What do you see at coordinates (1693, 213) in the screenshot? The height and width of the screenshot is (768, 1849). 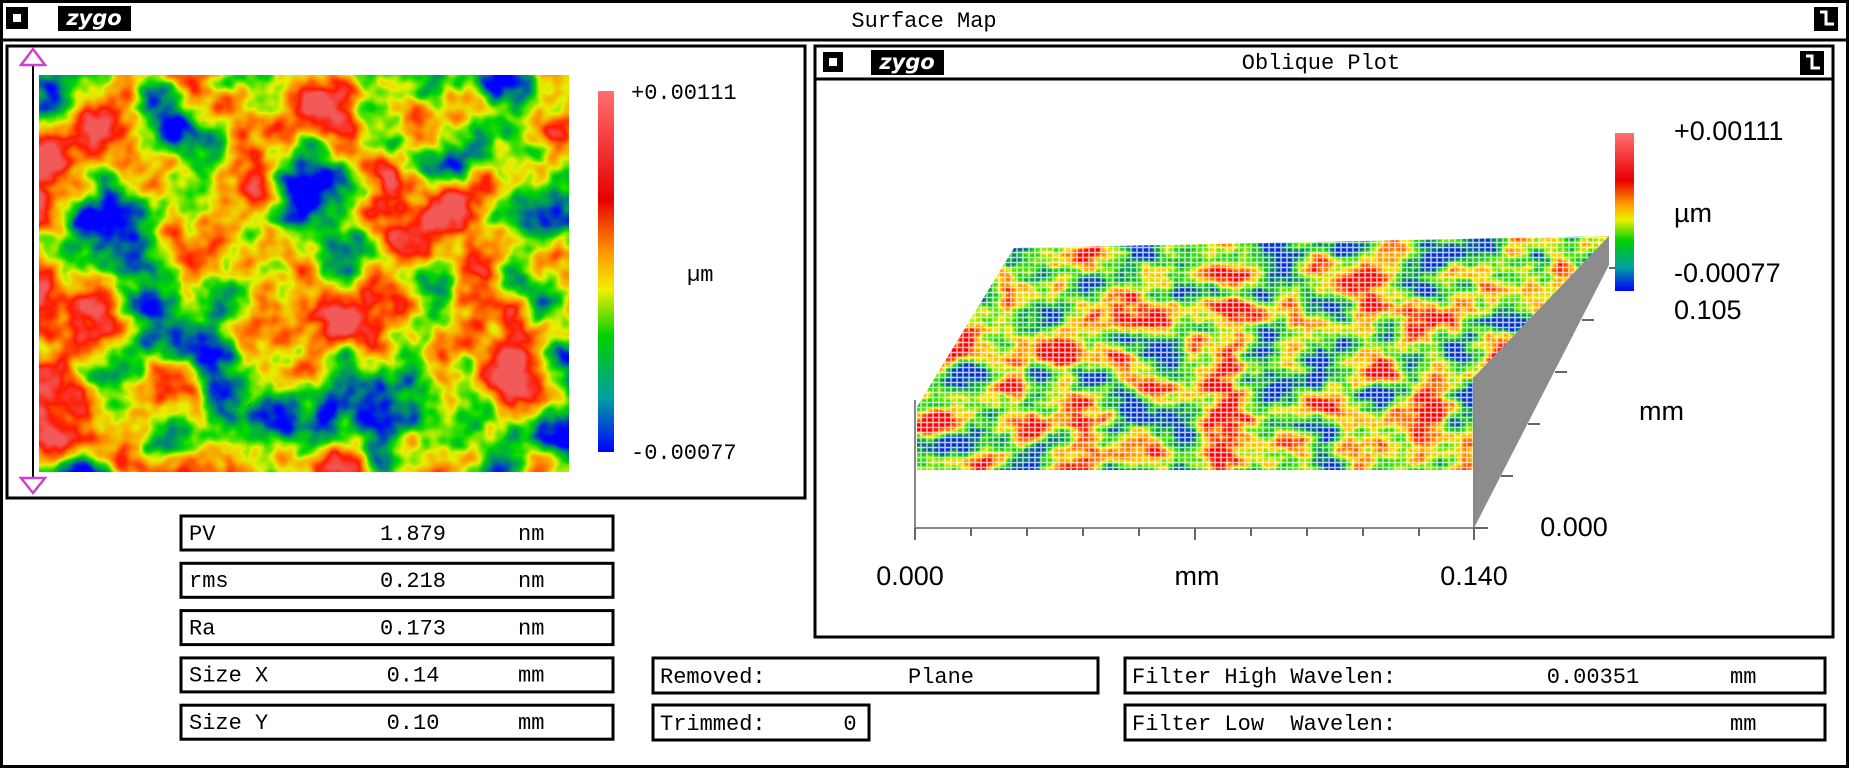 I see `oblique-scale-unit: µm` at bounding box center [1693, 213].